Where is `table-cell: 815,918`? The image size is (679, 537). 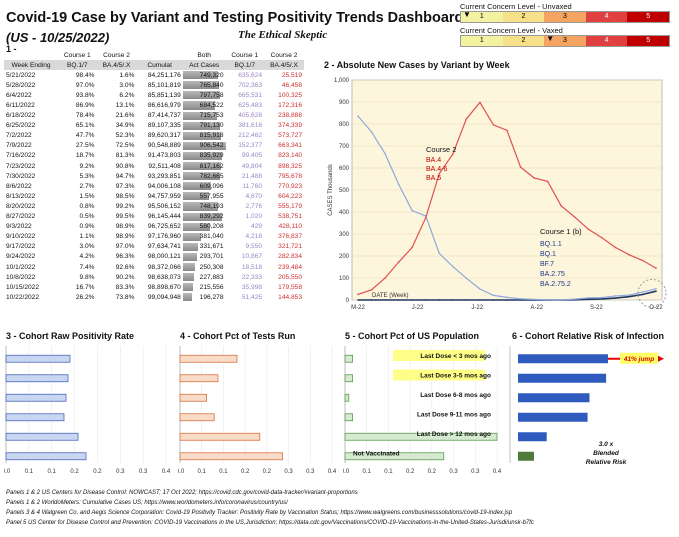 table-cell: 815,918 is located at coordinates (204, 136).